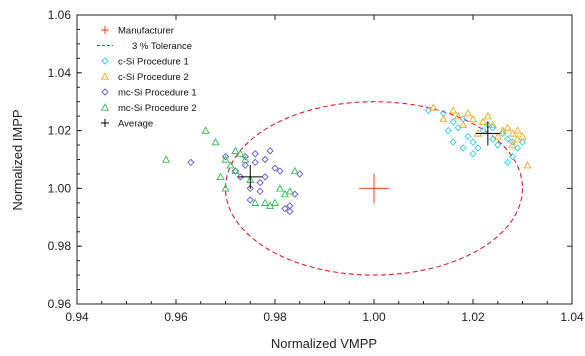 The height and width of the screenshot is (356, 585). I want to click on legend-label-average: Average, so click(135, 124).